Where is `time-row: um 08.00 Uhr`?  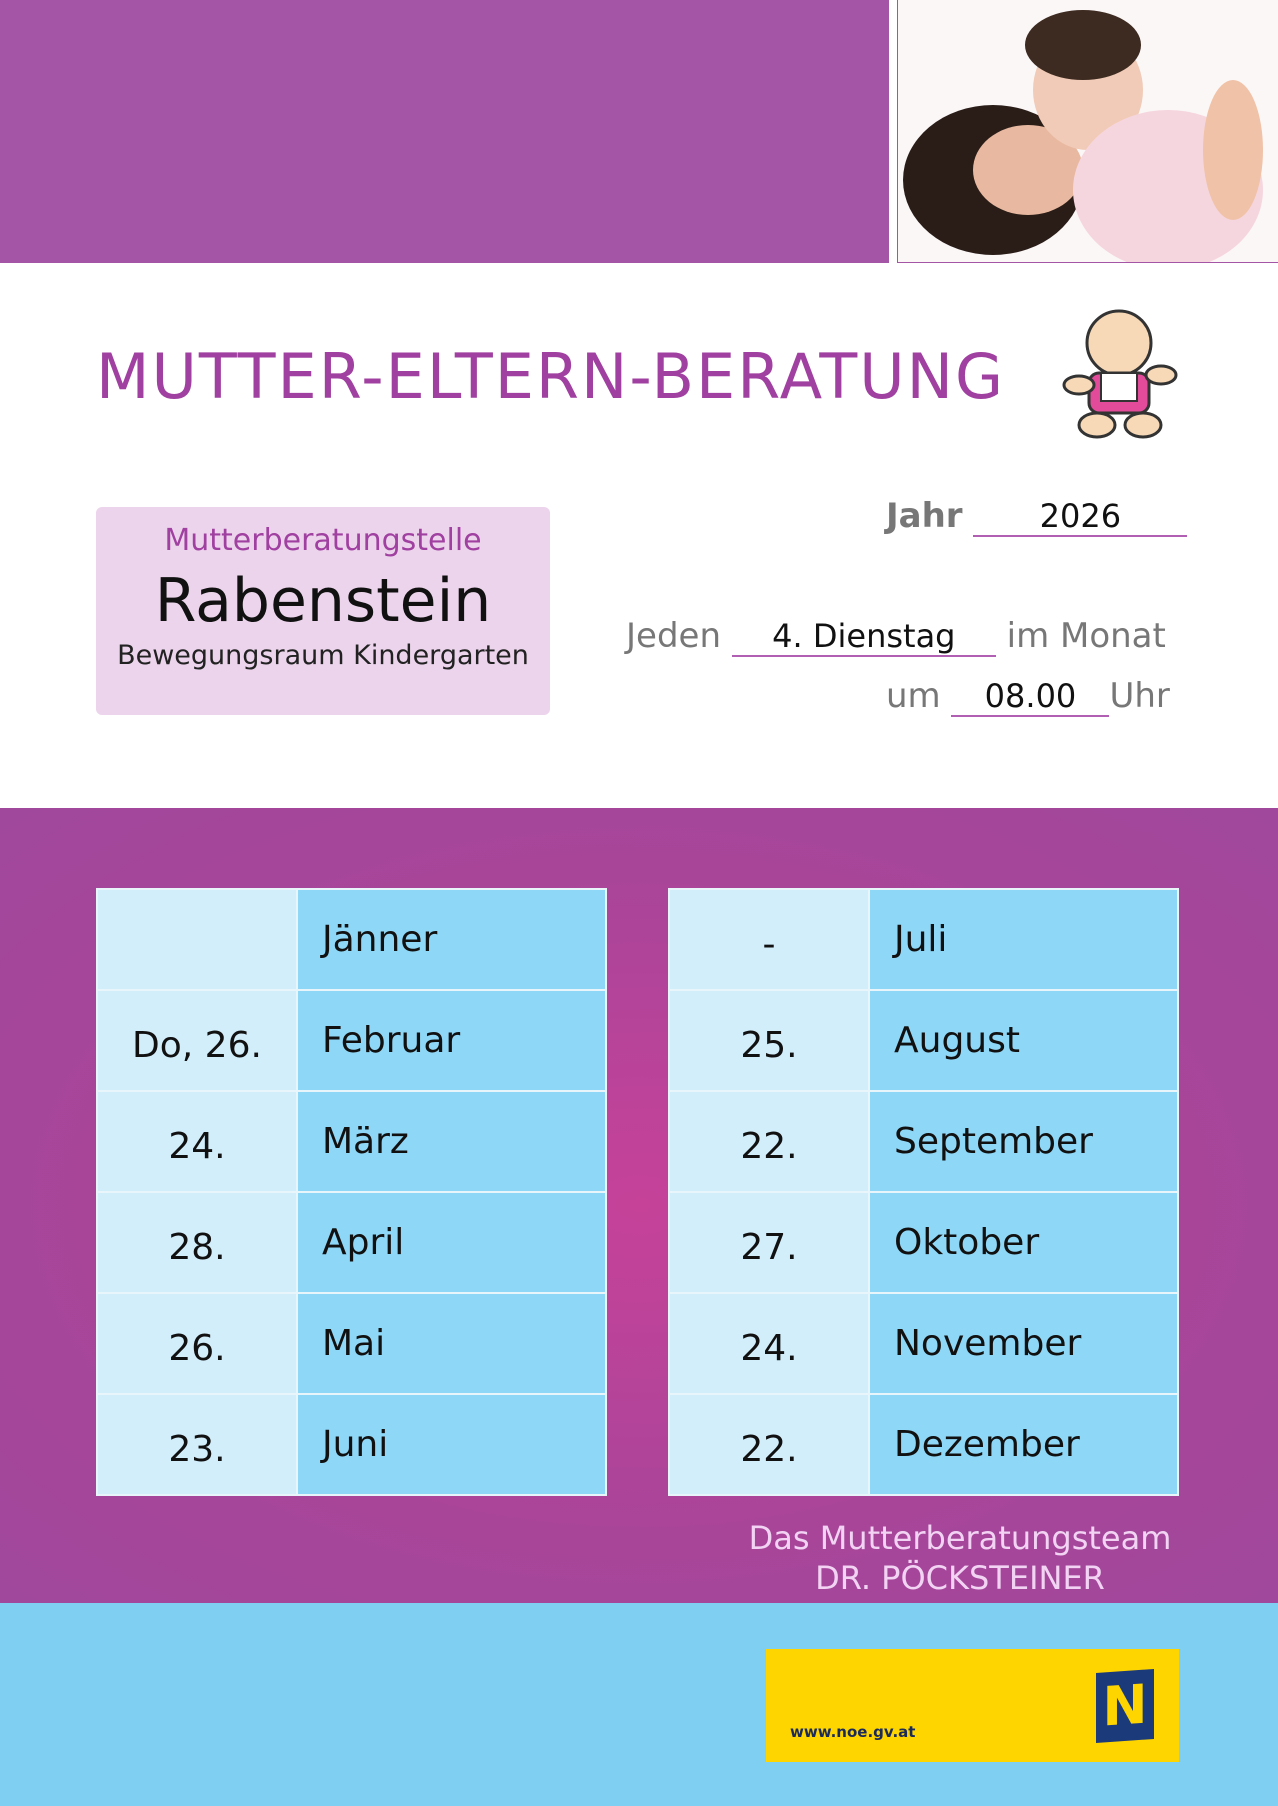
time-row: um 08.00 Uhr is located at coordinates (1028, 696).